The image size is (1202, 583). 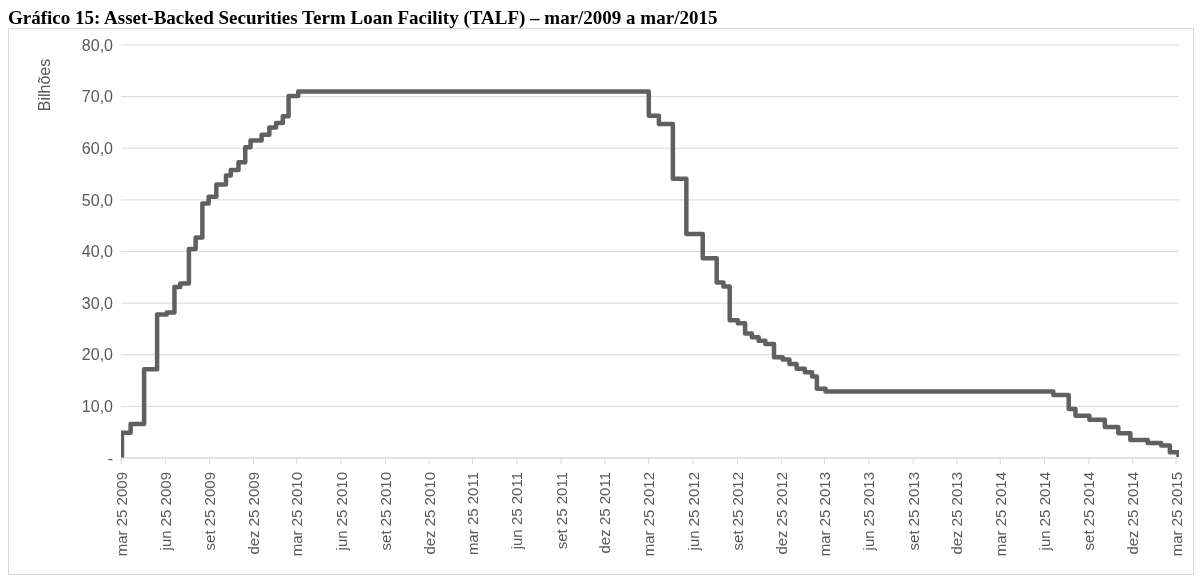 I want to click on y-axis-title: Bilhões, so click(x=45, y=85).